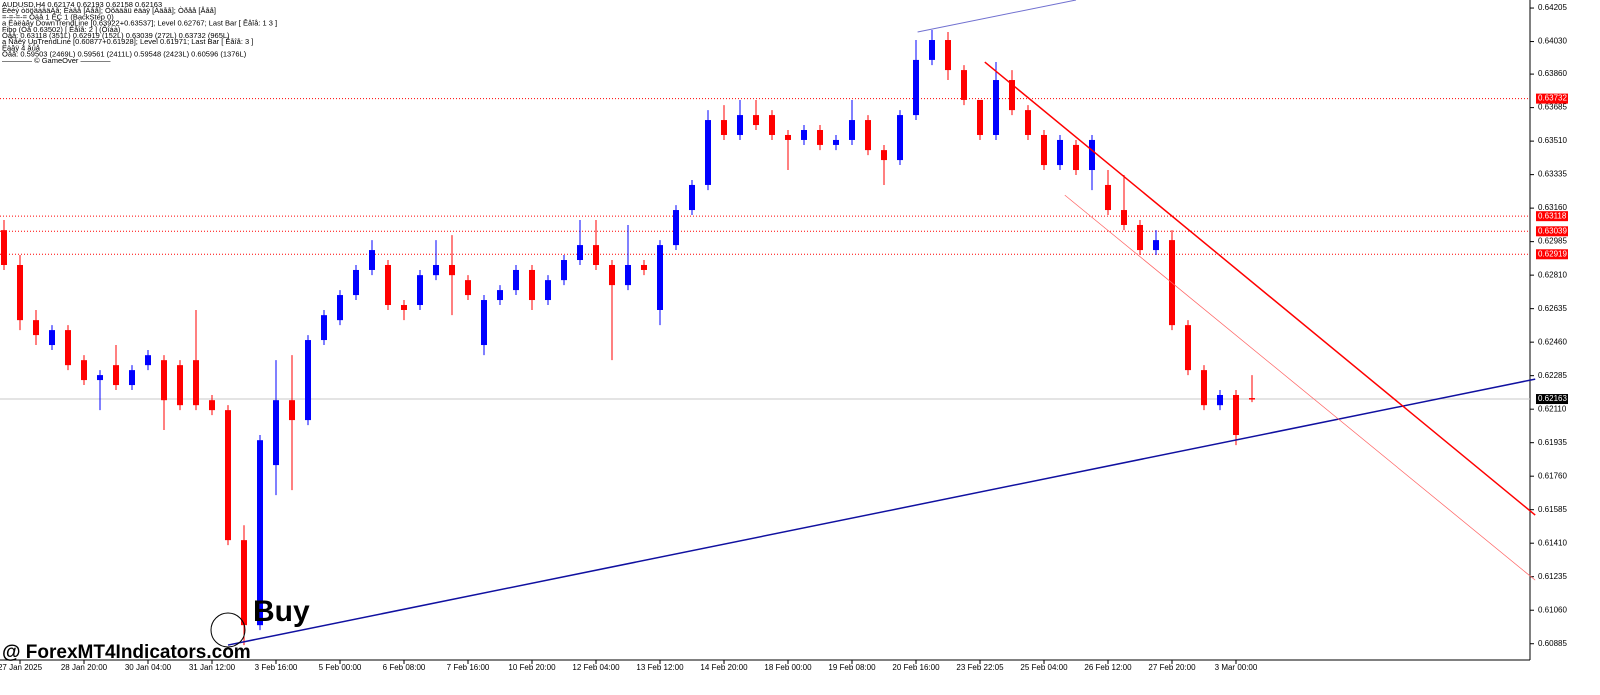  I want to click on level-label: 0.62919, so click(1552, 253).